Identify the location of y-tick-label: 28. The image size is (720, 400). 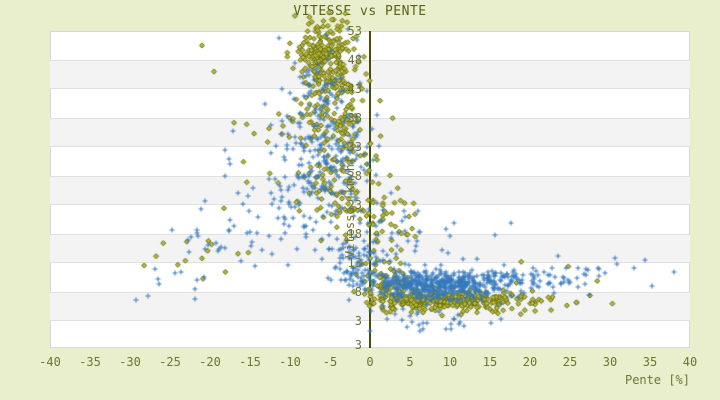
(354, 176).